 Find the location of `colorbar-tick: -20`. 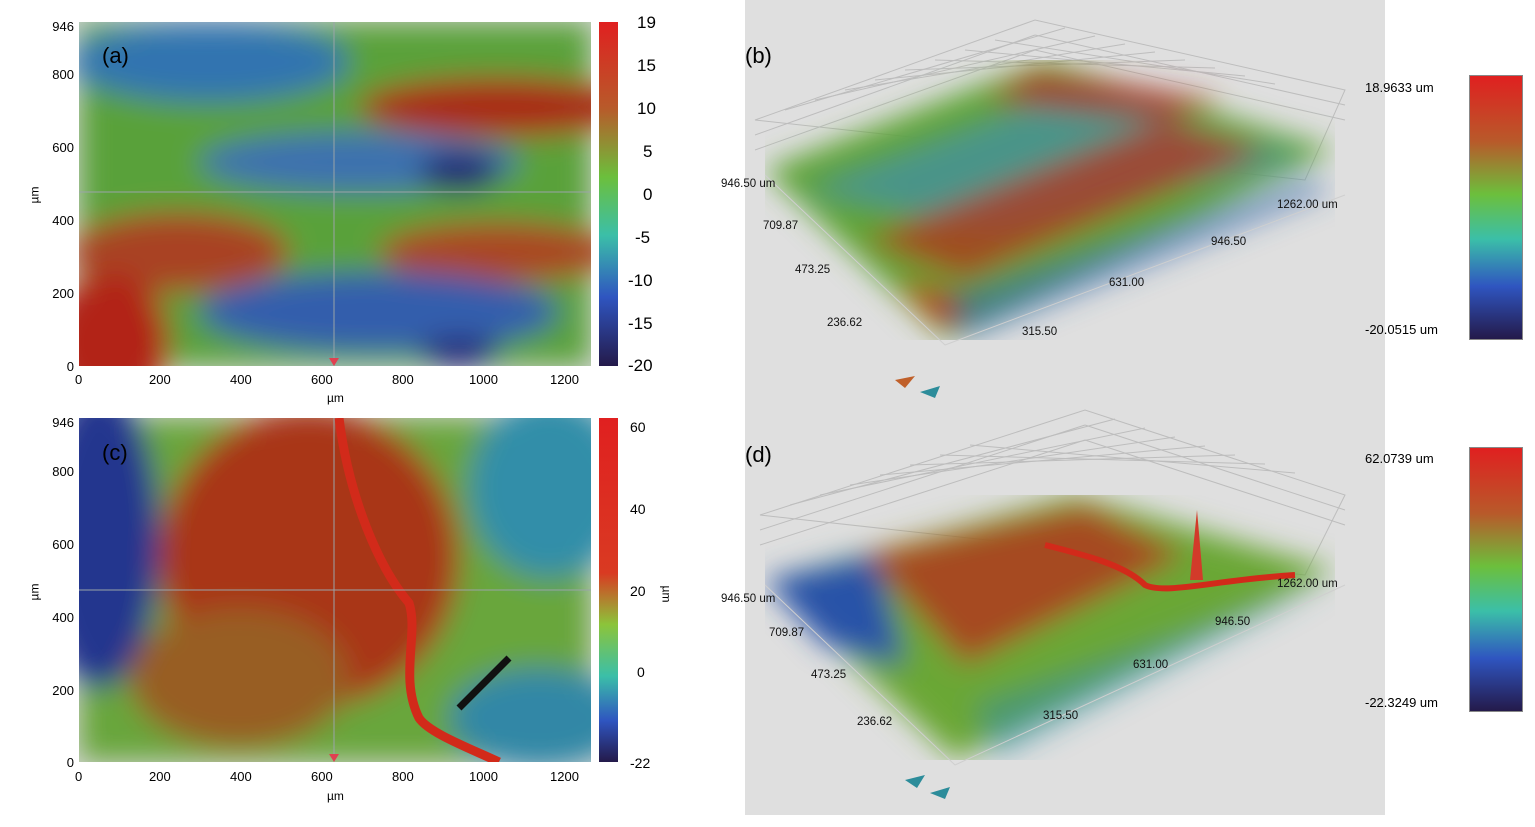

colorbar-tick: -20 is located at coordinates (640, 365).